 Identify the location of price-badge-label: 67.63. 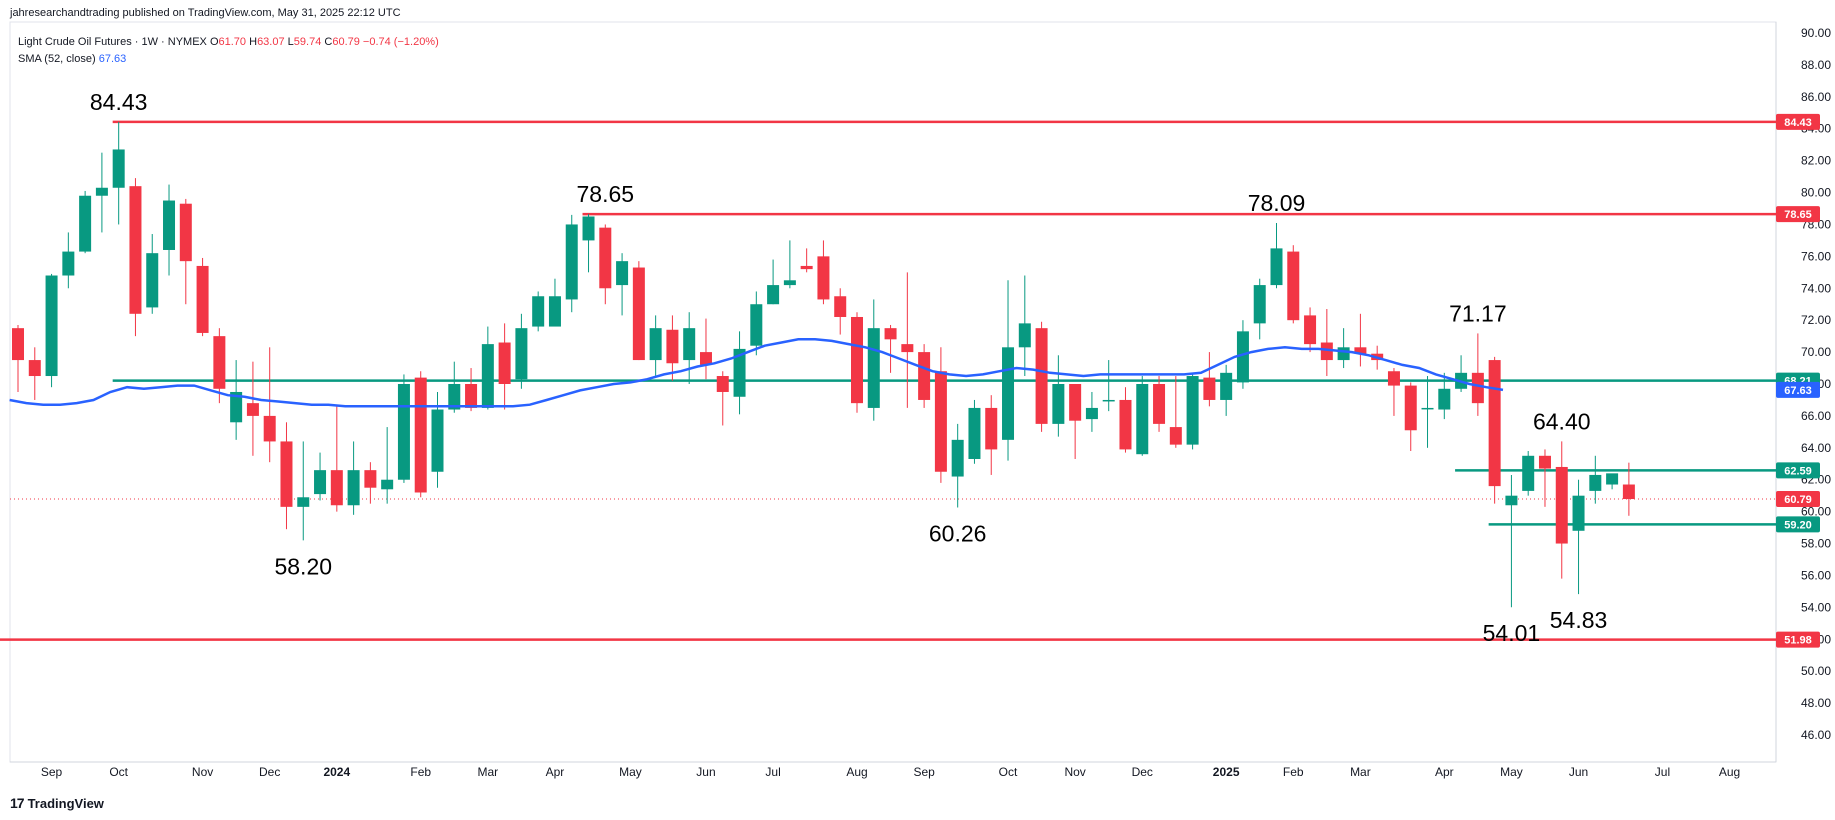
(1798, 391).